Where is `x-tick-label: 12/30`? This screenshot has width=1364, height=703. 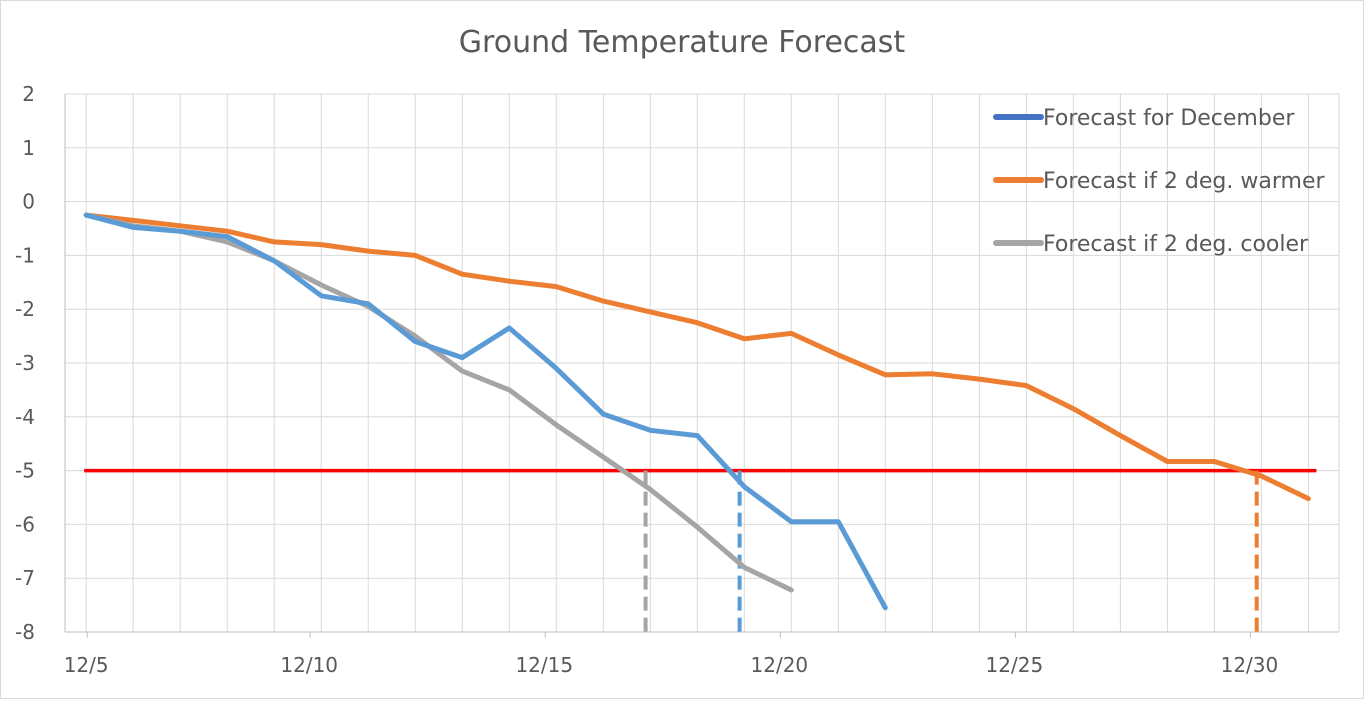 x-tick-label: 12/30 is located at coordinates (1250, 665).